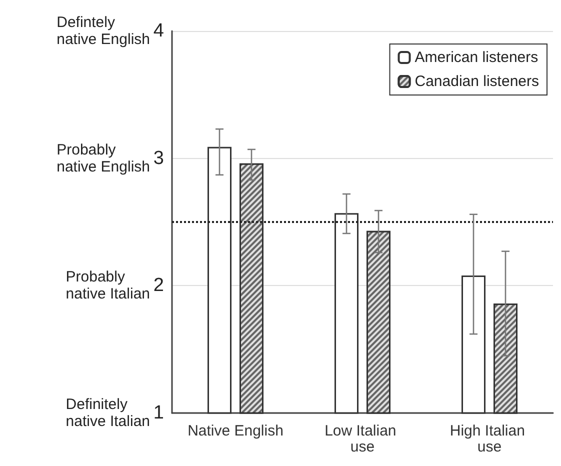 This screenshot has width=561, height=466. Describe the element at coordinates (362, 439) in the screenshot. I see `x-tick-label: Low Italian use` at that location.